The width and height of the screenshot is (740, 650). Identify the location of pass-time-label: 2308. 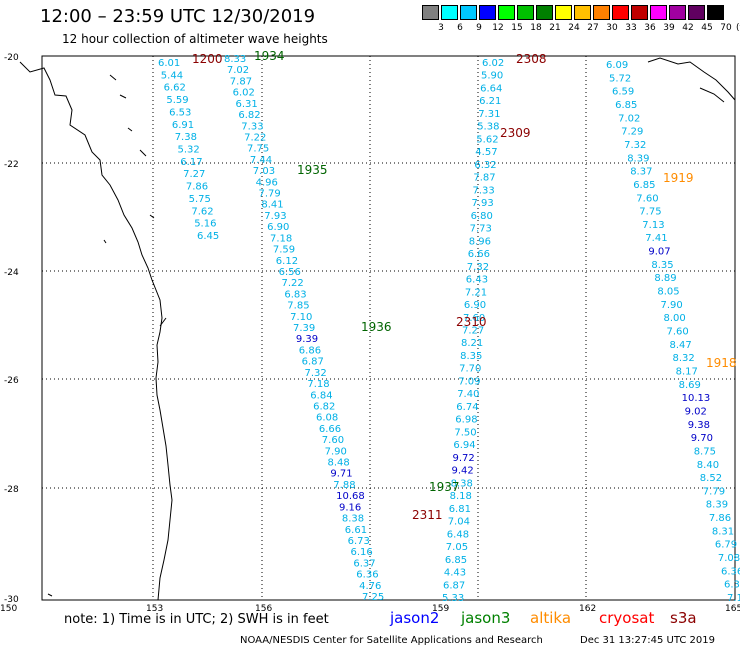
(531, 59).